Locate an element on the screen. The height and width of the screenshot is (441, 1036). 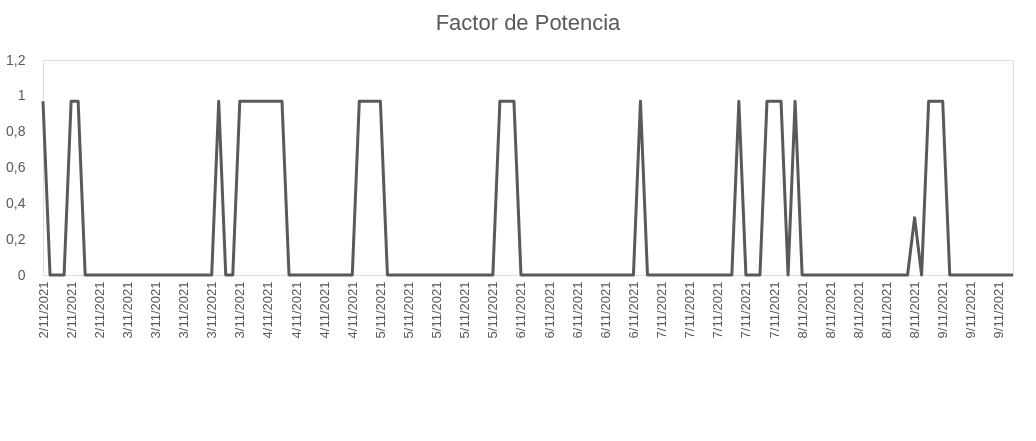
y-tick-label: 0,2 is located at coordinates (16, 238).